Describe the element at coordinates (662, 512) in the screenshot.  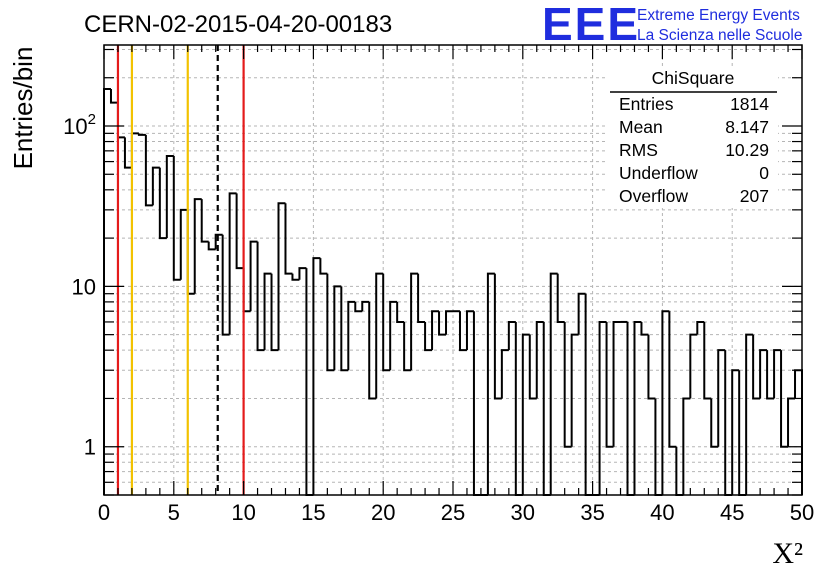
I see `x-tick-label: 40` at that location.